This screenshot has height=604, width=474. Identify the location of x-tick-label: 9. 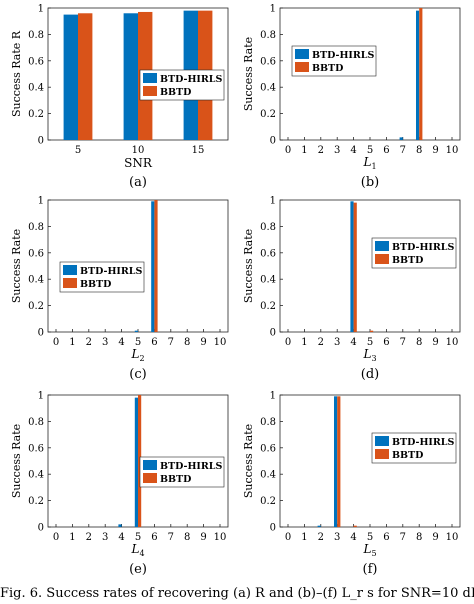
(435, 150).